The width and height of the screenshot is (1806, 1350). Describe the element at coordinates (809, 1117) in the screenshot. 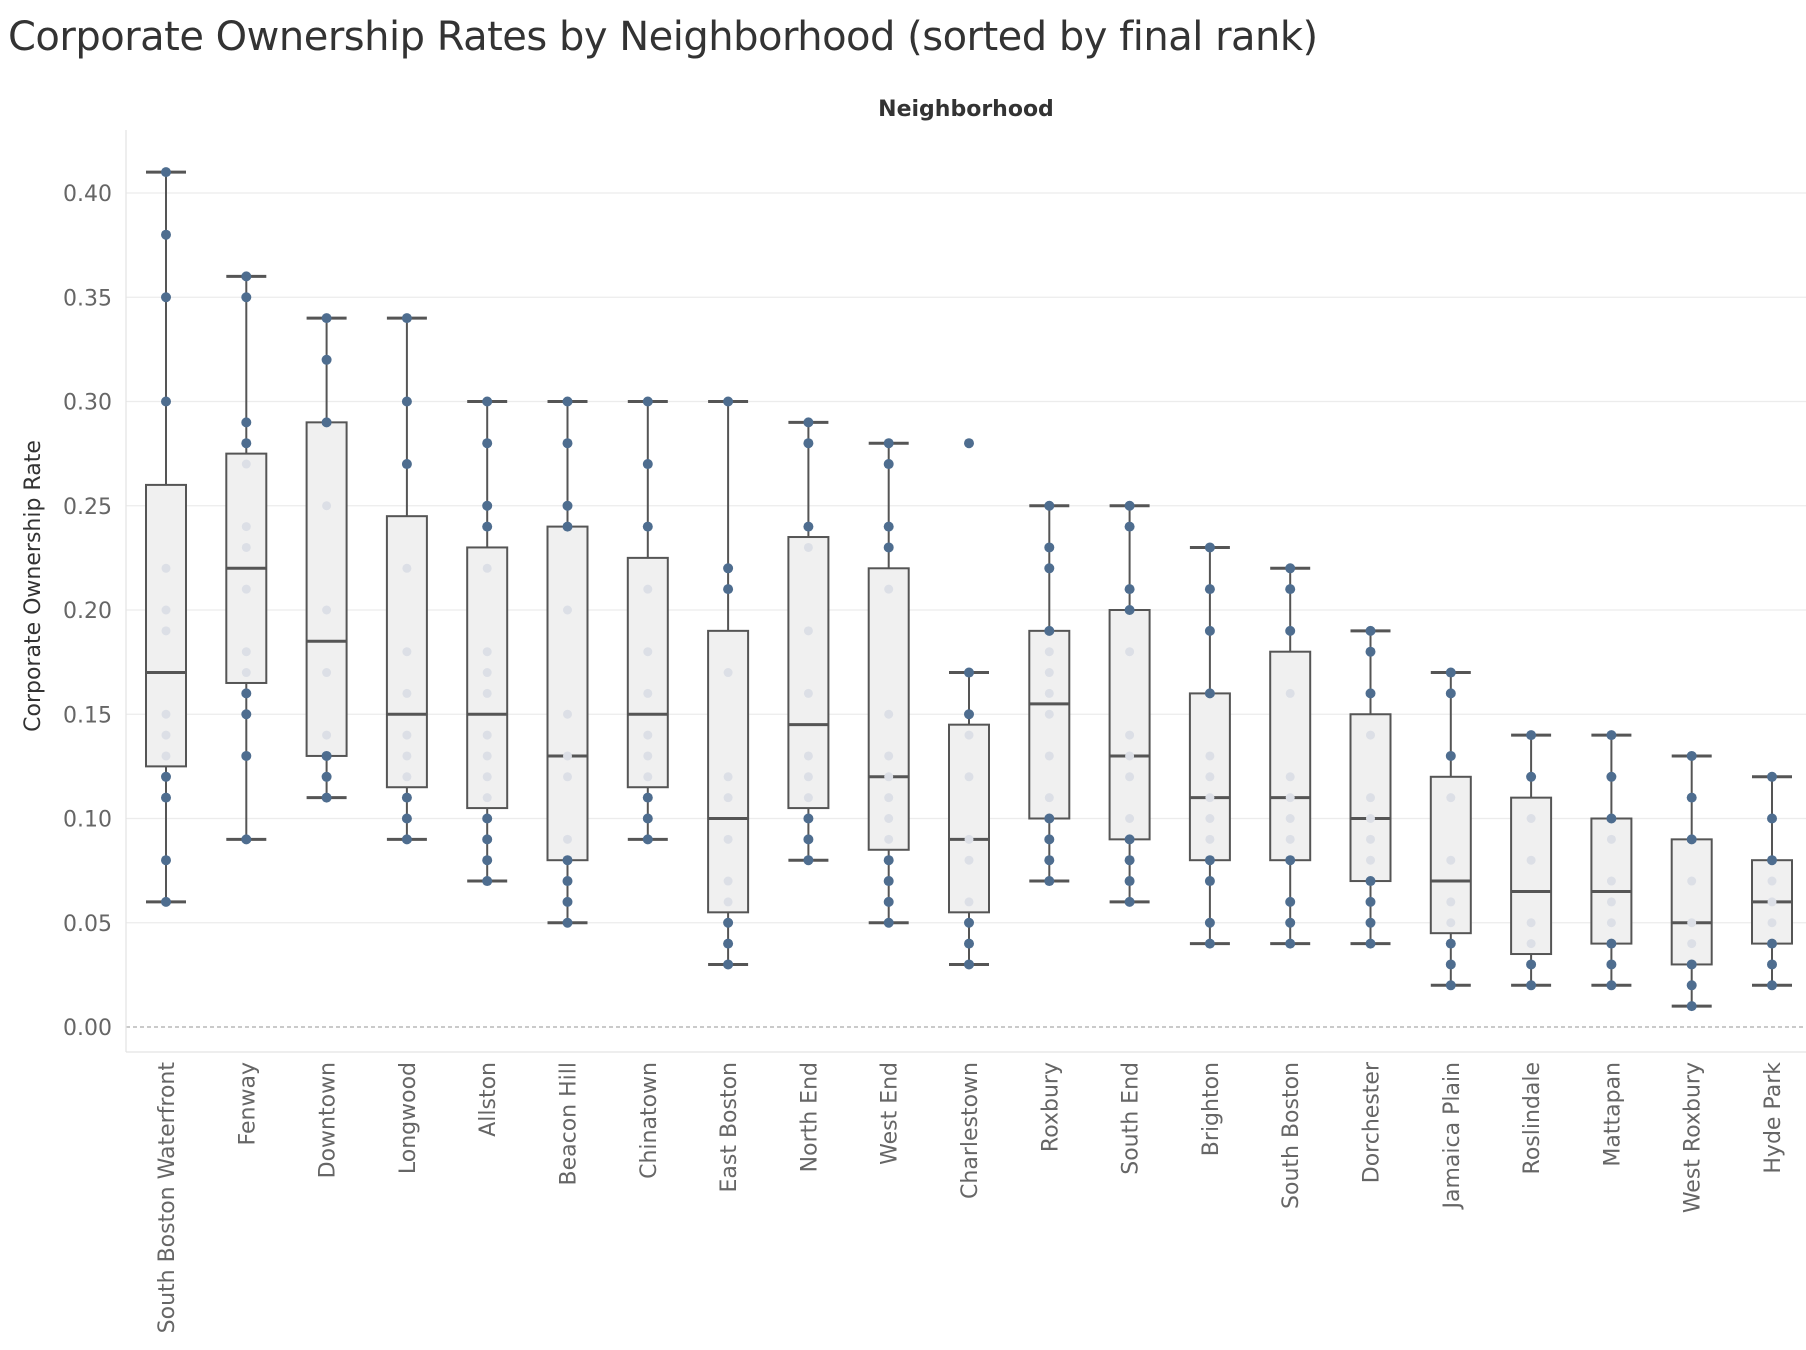

I see `x-tick-label: North End` at that location.